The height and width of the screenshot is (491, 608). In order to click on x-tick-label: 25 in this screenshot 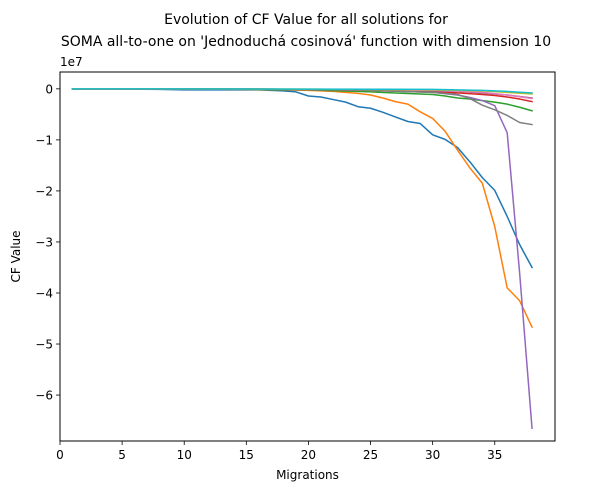, I will do `click(370, 455)`.